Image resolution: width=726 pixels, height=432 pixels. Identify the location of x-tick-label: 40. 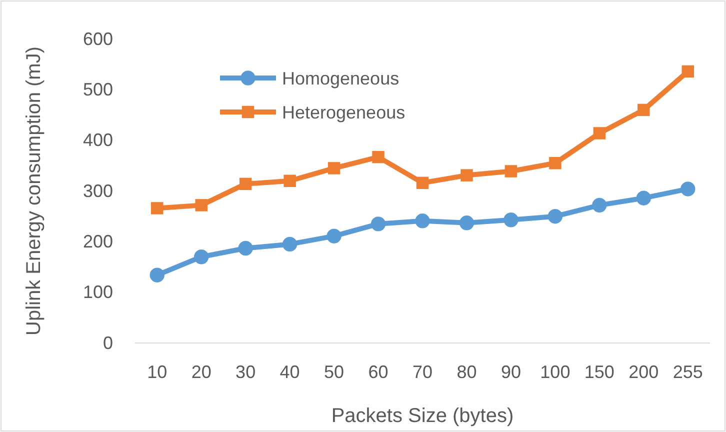
(290, 372).